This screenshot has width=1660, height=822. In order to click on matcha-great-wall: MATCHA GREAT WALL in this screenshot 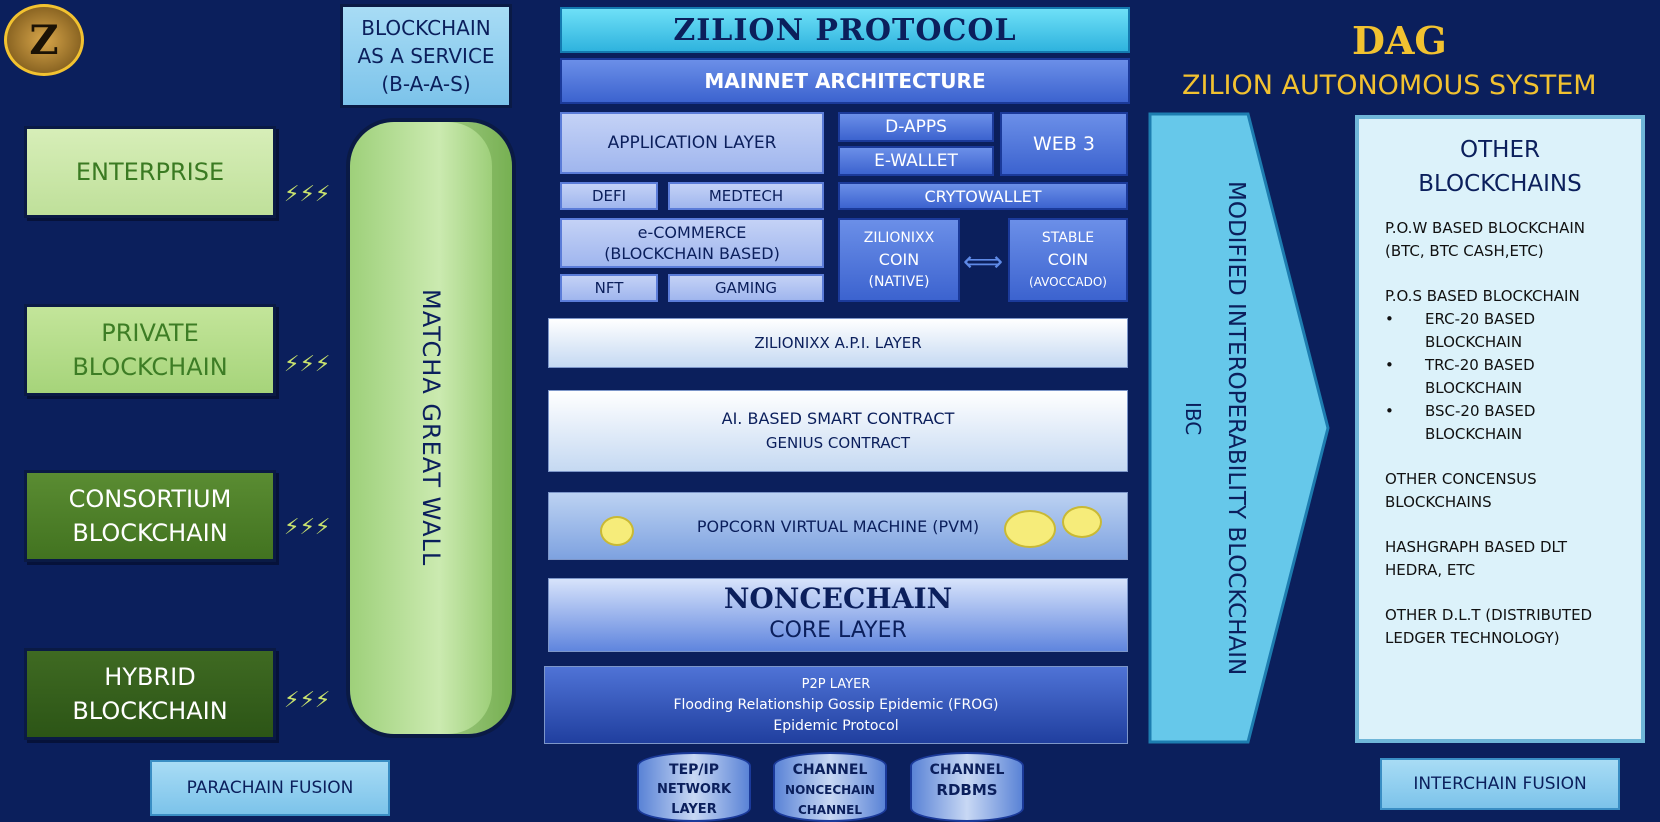, I will do `click(431, 428)`.